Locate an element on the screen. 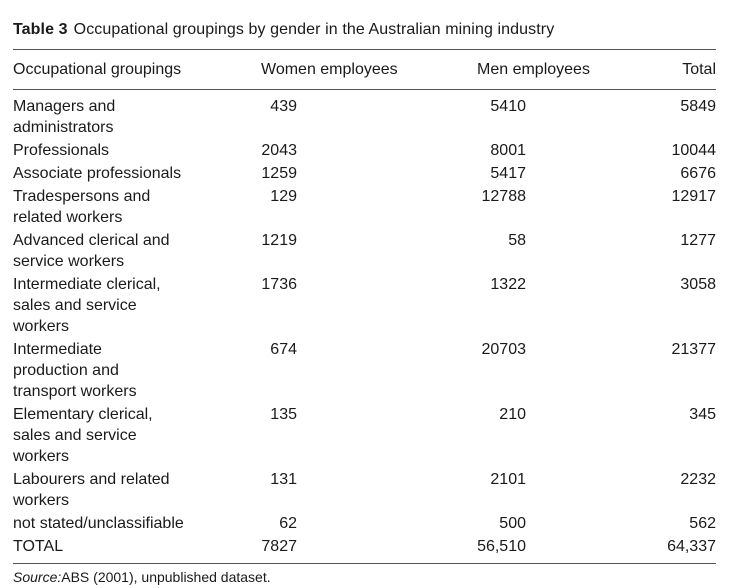  total-value: 345 is located at coordinates (702, 414).